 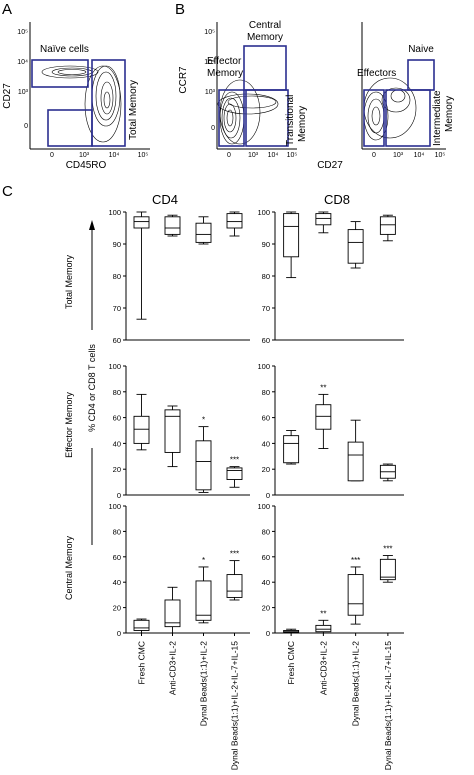 What do you see at coordinates (337, 199) in the screenshot?
I see `column-title-cd8: CD8` at bounding box center [337, 199].